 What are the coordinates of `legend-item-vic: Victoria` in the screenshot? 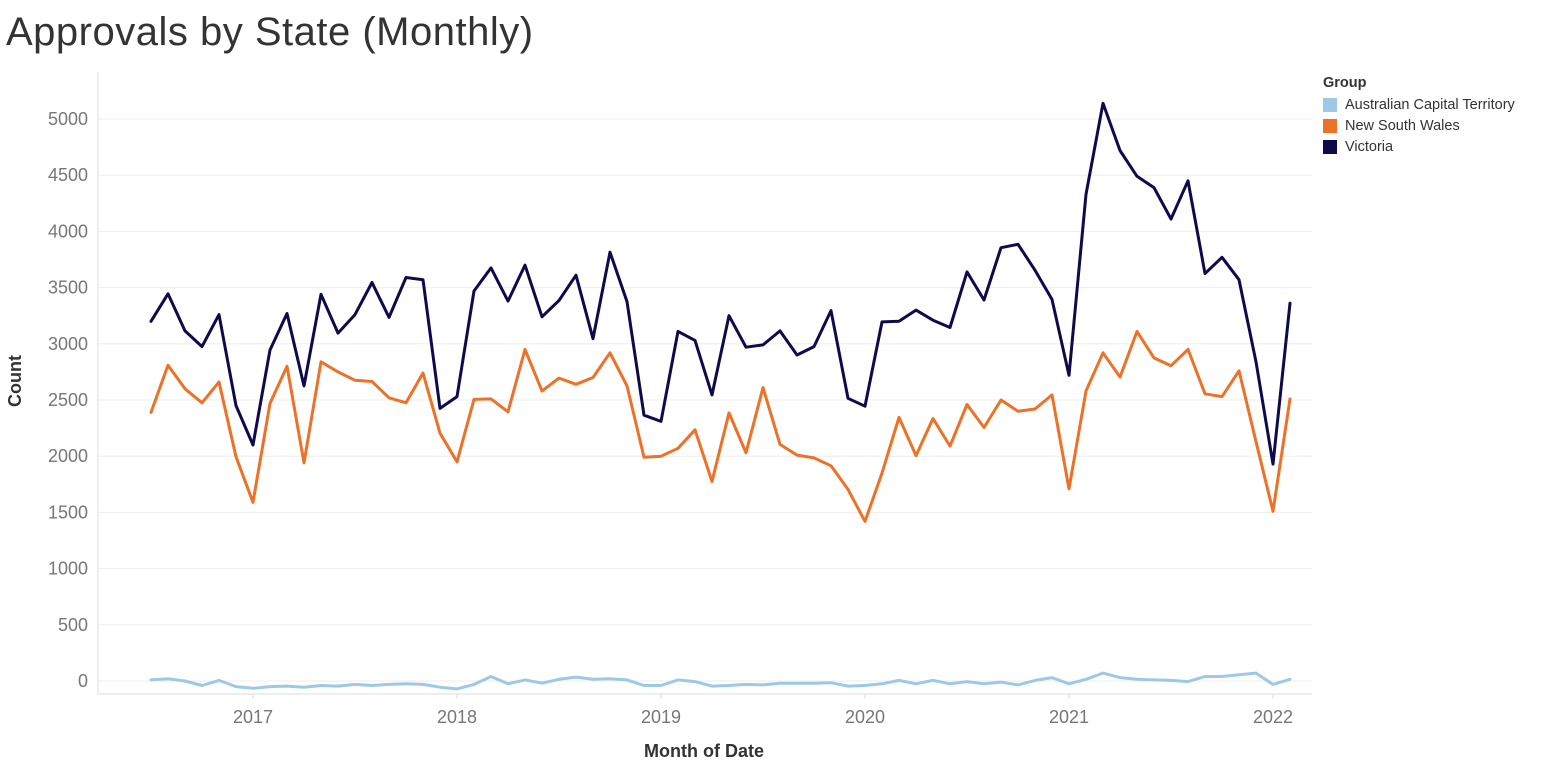 It's located at (1419, 146).